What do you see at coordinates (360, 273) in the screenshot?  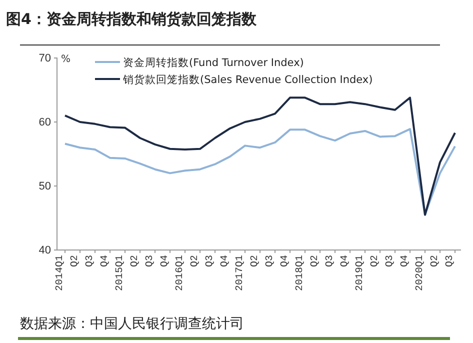 I see `x-tick-label: 2019Q1` at bounding box center [360, 273].